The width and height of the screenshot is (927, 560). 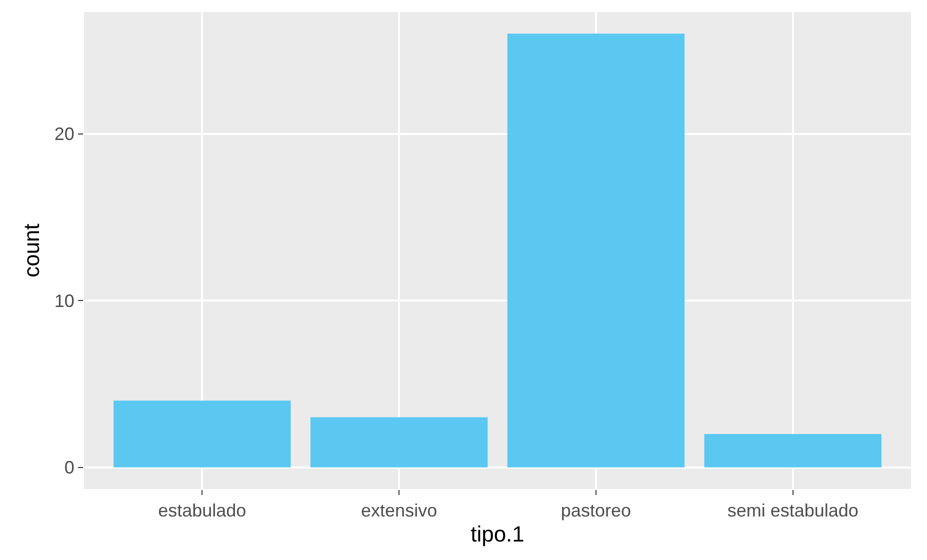 What do you see at coordinates (31, 251) in the screenshot?
I see `y-axis-title: count` at bounding box center [31, 251].